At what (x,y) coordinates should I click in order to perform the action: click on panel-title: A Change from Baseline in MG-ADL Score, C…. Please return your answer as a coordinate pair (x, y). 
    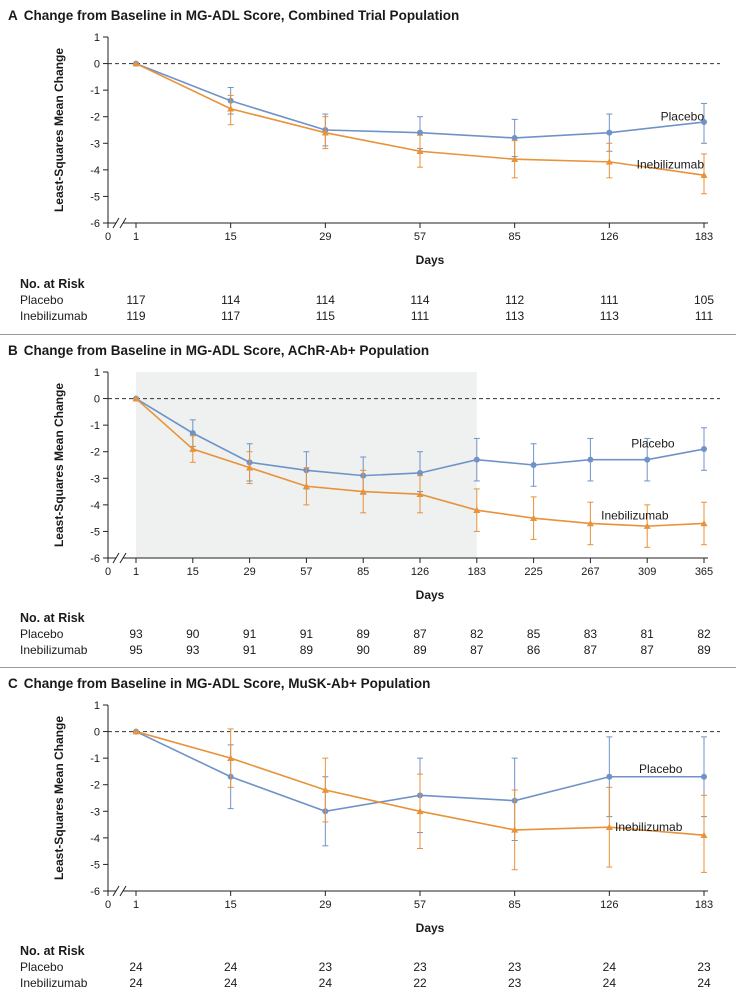
    Looking at the image, I should click on (233, 15).